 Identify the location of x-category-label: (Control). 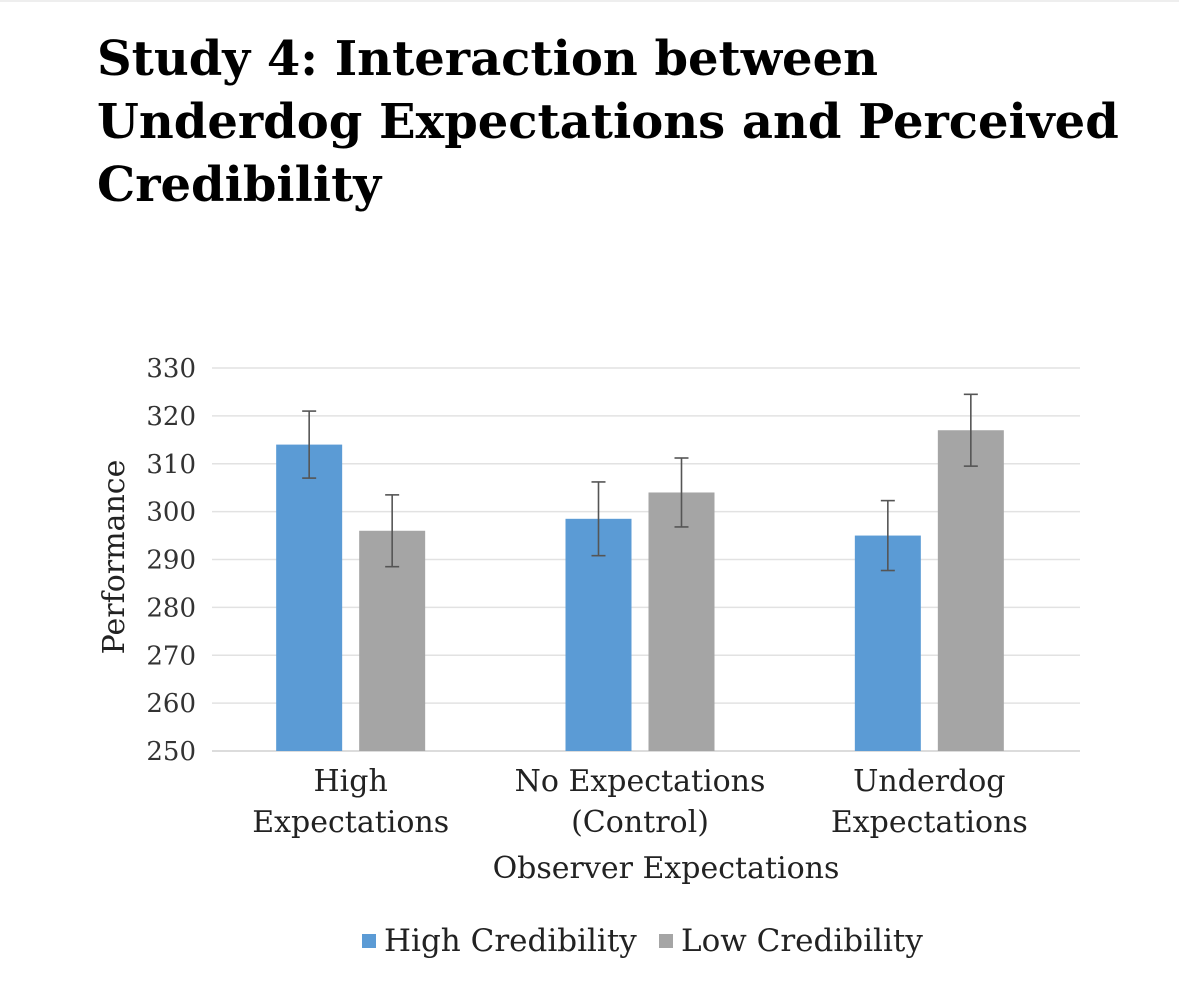
(640, 822).